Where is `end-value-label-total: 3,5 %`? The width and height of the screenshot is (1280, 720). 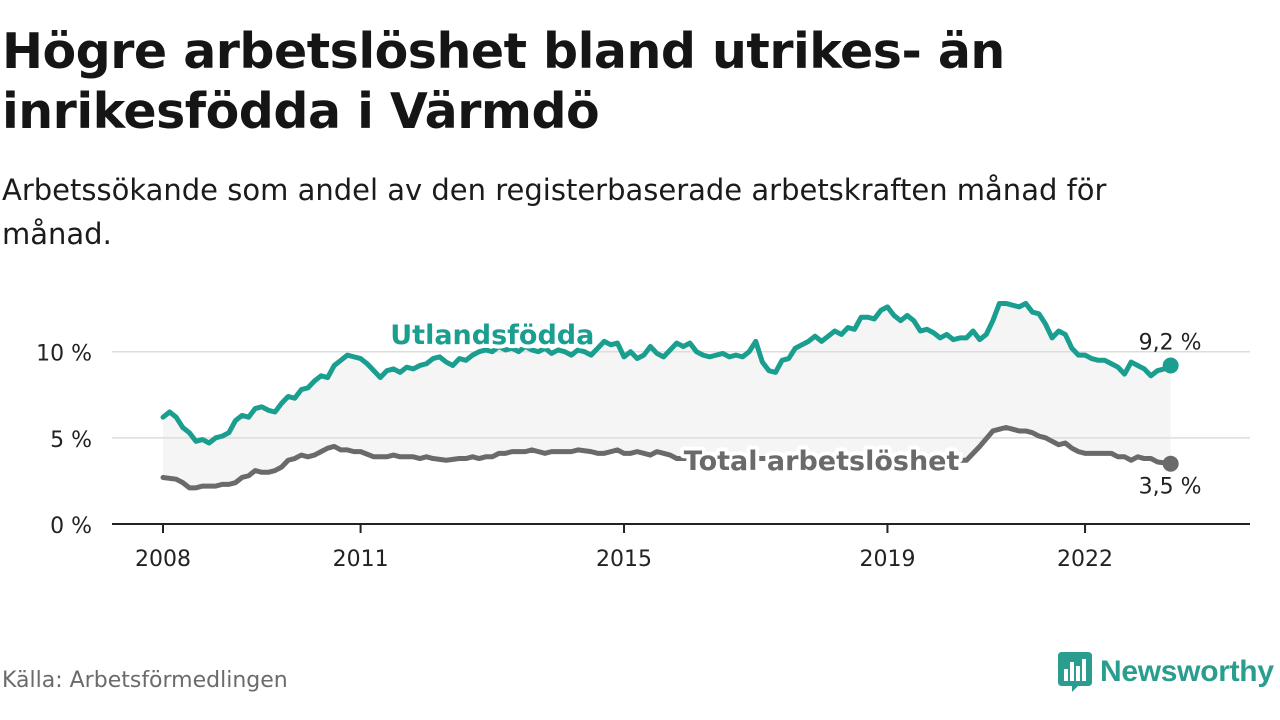
end-value-label-total: 3,5 % is located at coordinates (1170, 487).